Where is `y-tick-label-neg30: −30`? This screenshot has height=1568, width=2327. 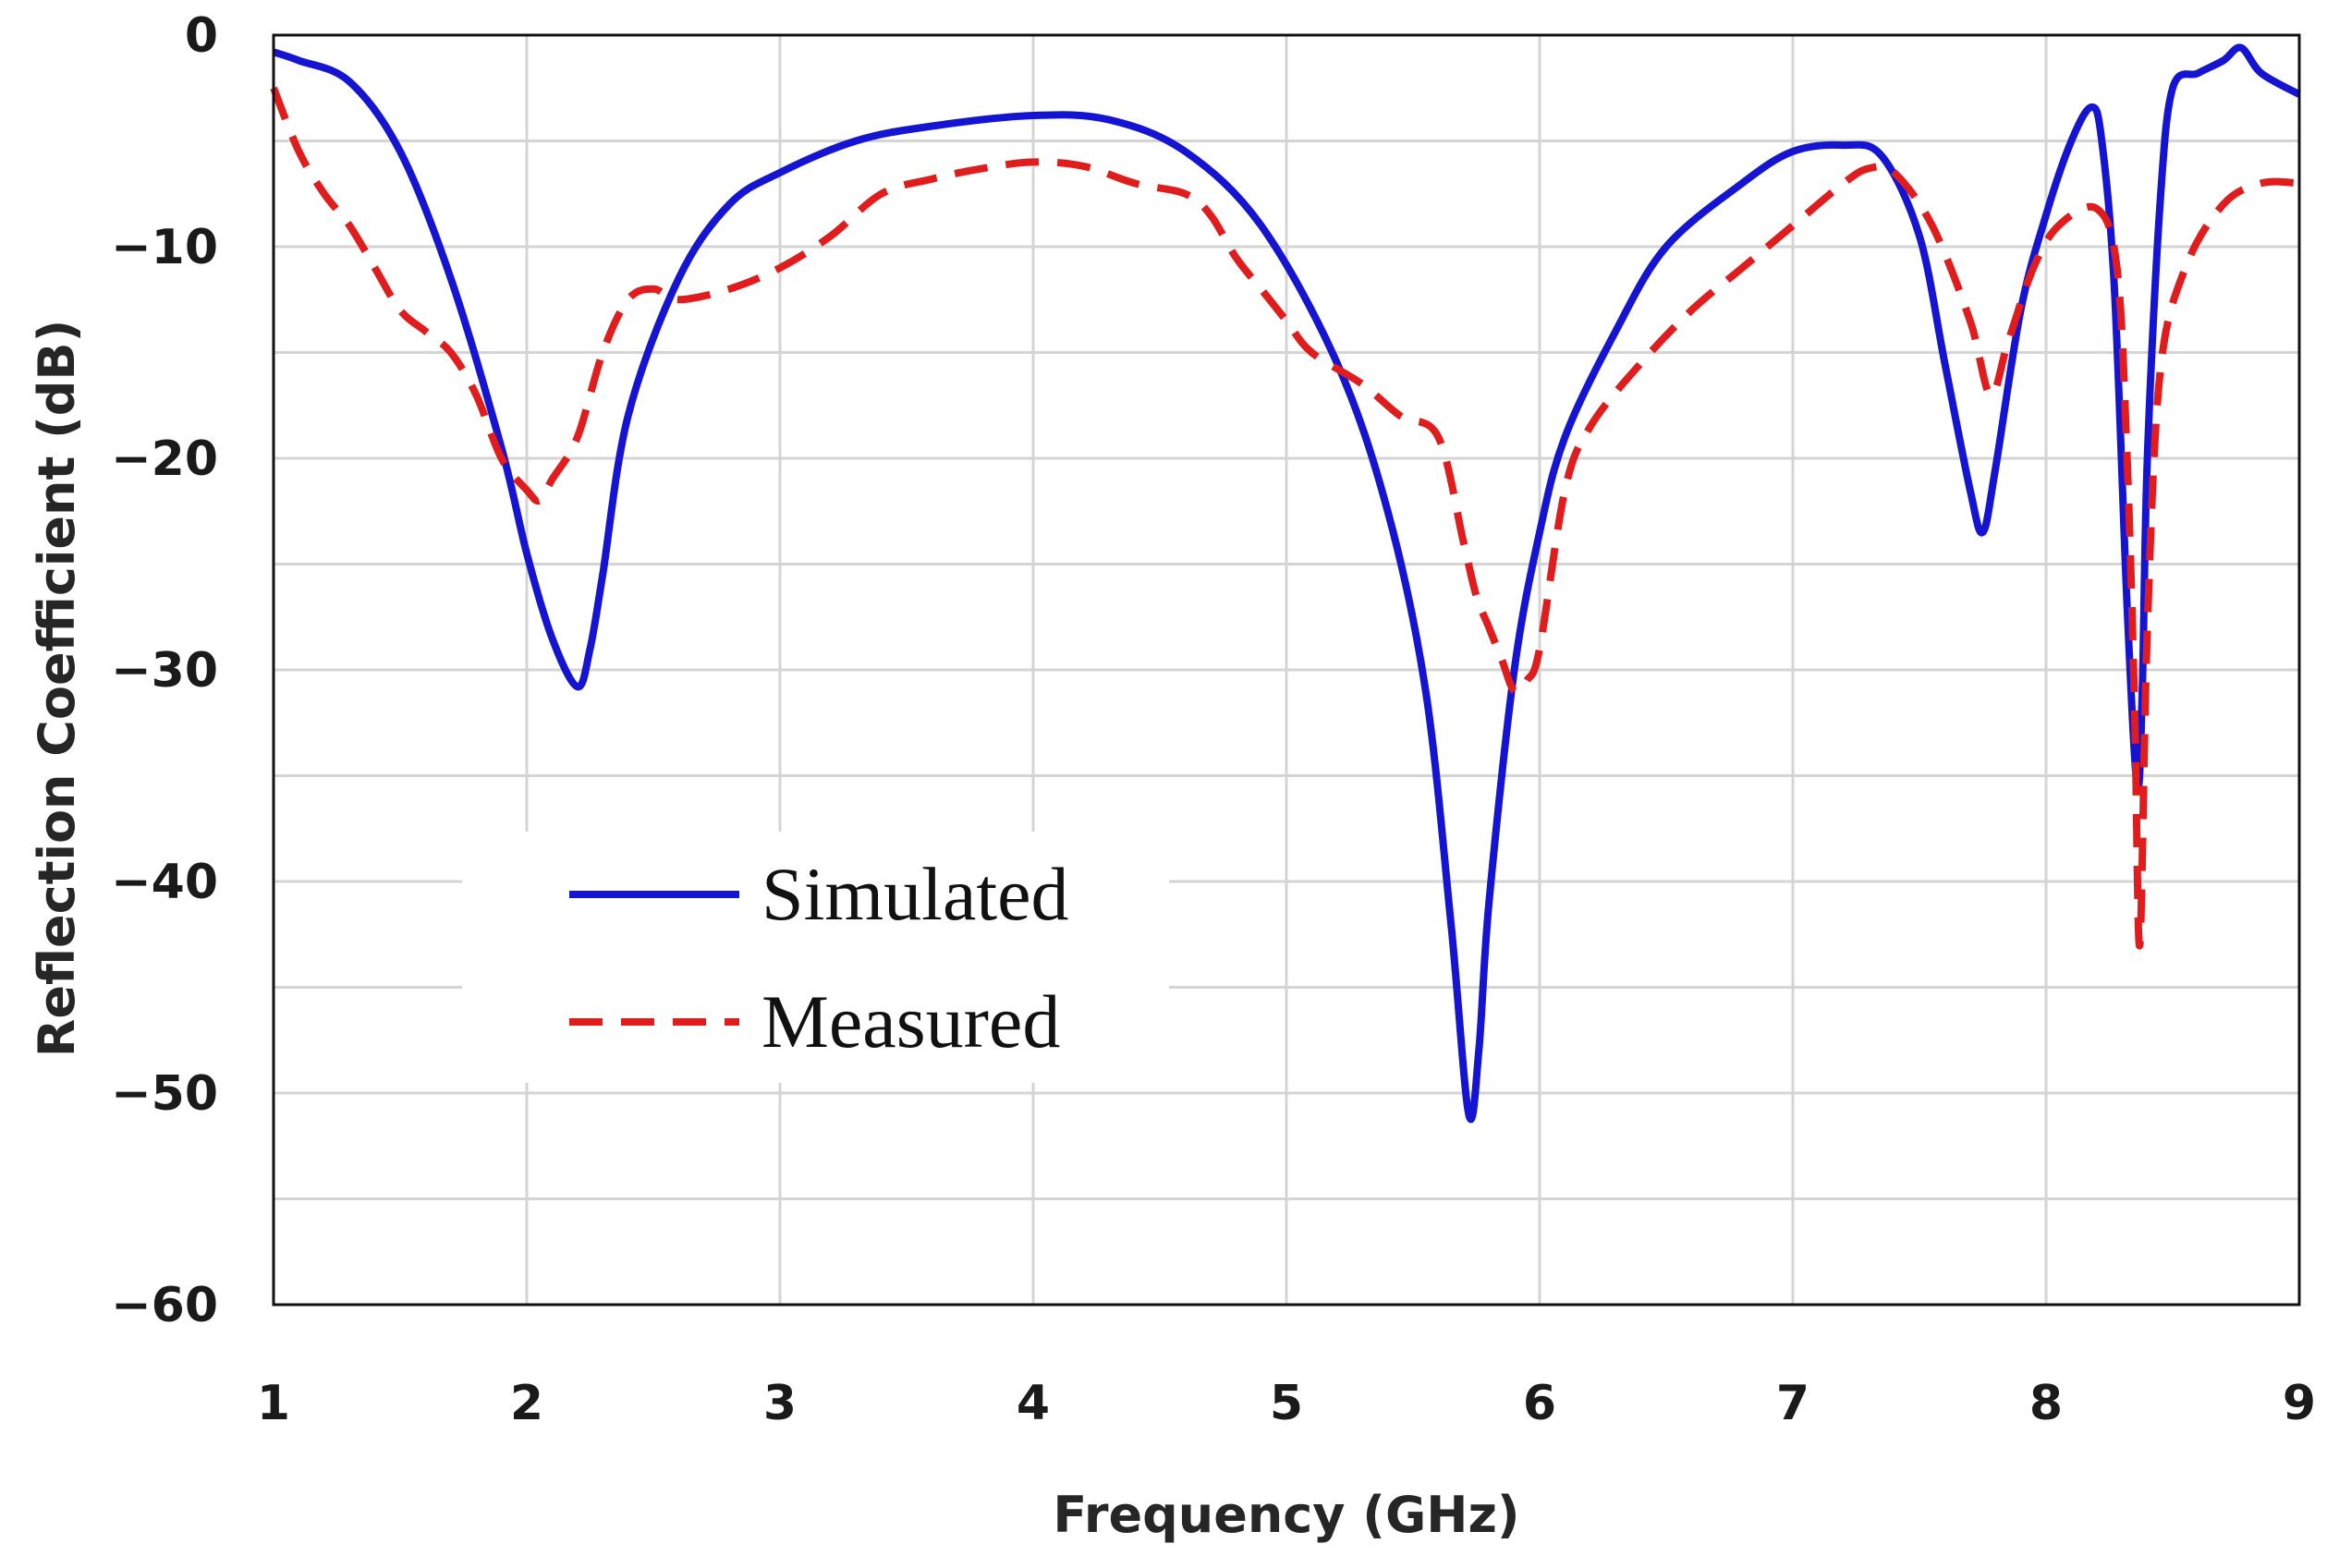
y-tick-label-neg30: −30 is located at coordinates (164, 671).